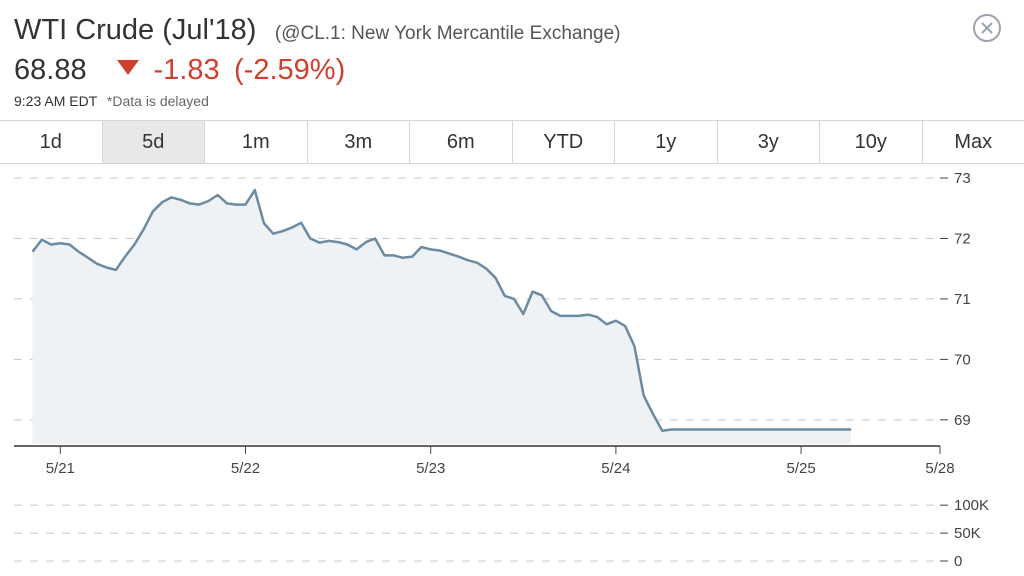 This screenshot has height=576, width=1024. What do you see at coordinates (500, 461) in the screenshot?
I see `x-axis: 5/21 5/22 5/23 5/24 5/25 5/28` at bounding box center [500, 461].